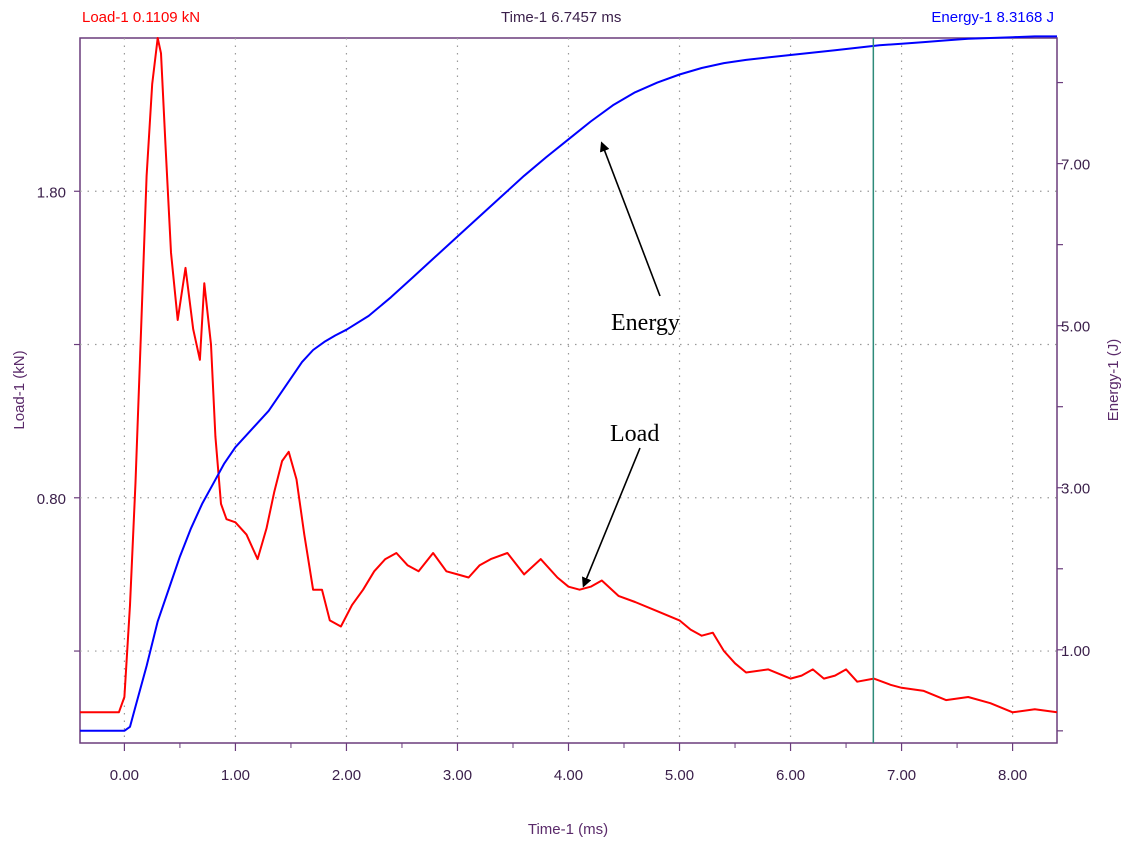 The image size is (1136, 849). Describe the element at coordinates (124, 775) in the screenshot. I see `x-tick-label: 0.00` at that location.